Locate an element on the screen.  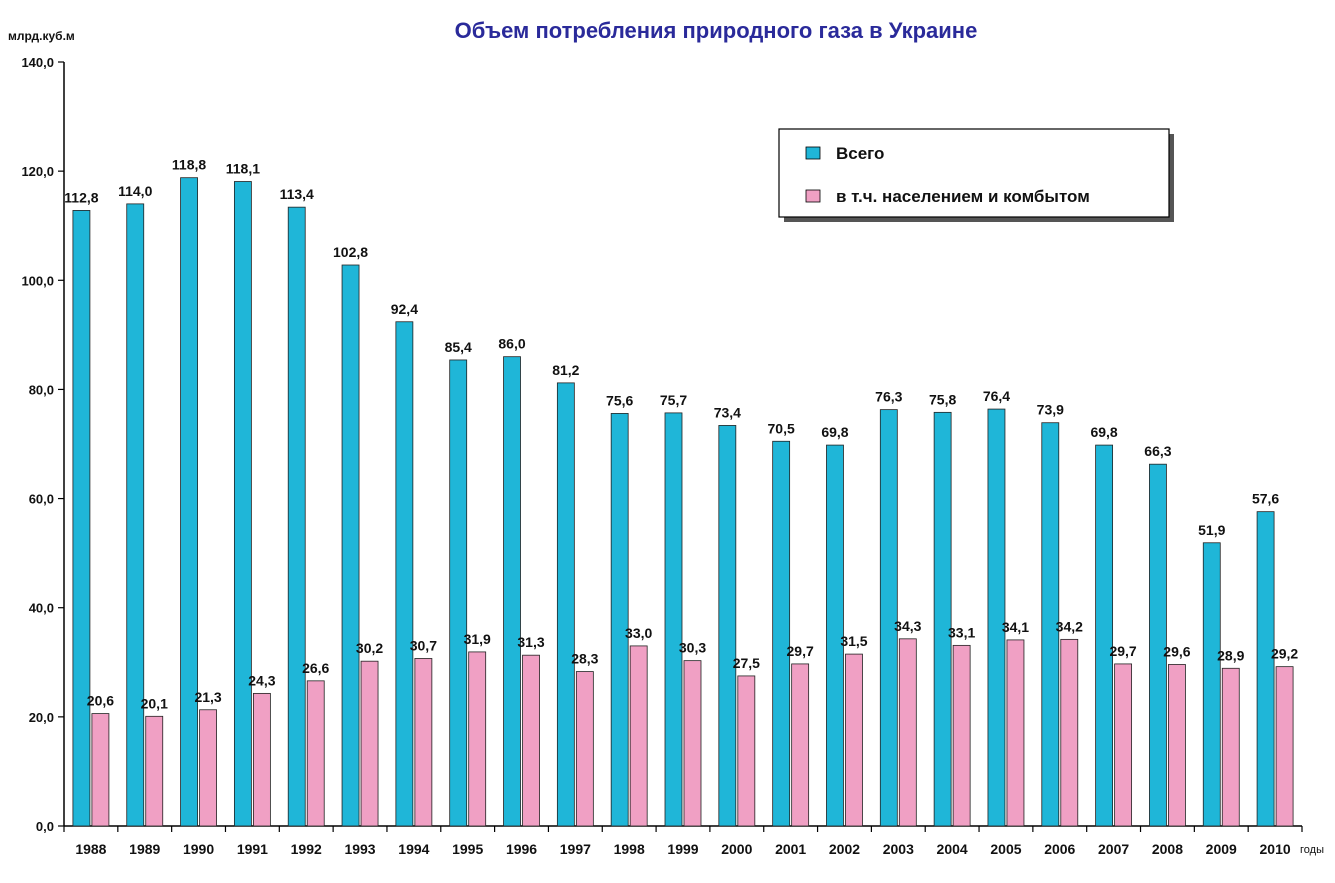
y-tick-label: 140,0 is located at coordinates (37, 62).